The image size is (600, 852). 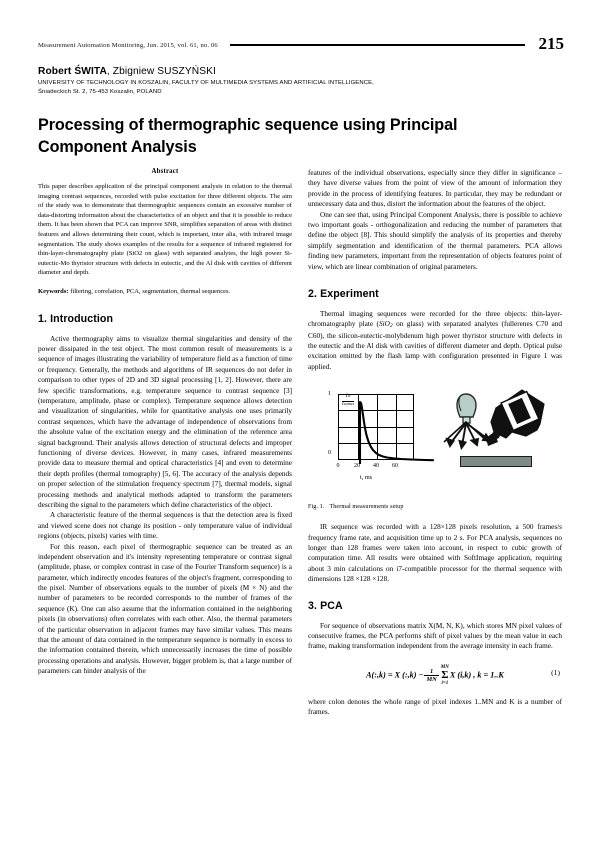 I want to click on setup-illustration, so click(x=494, y=420).